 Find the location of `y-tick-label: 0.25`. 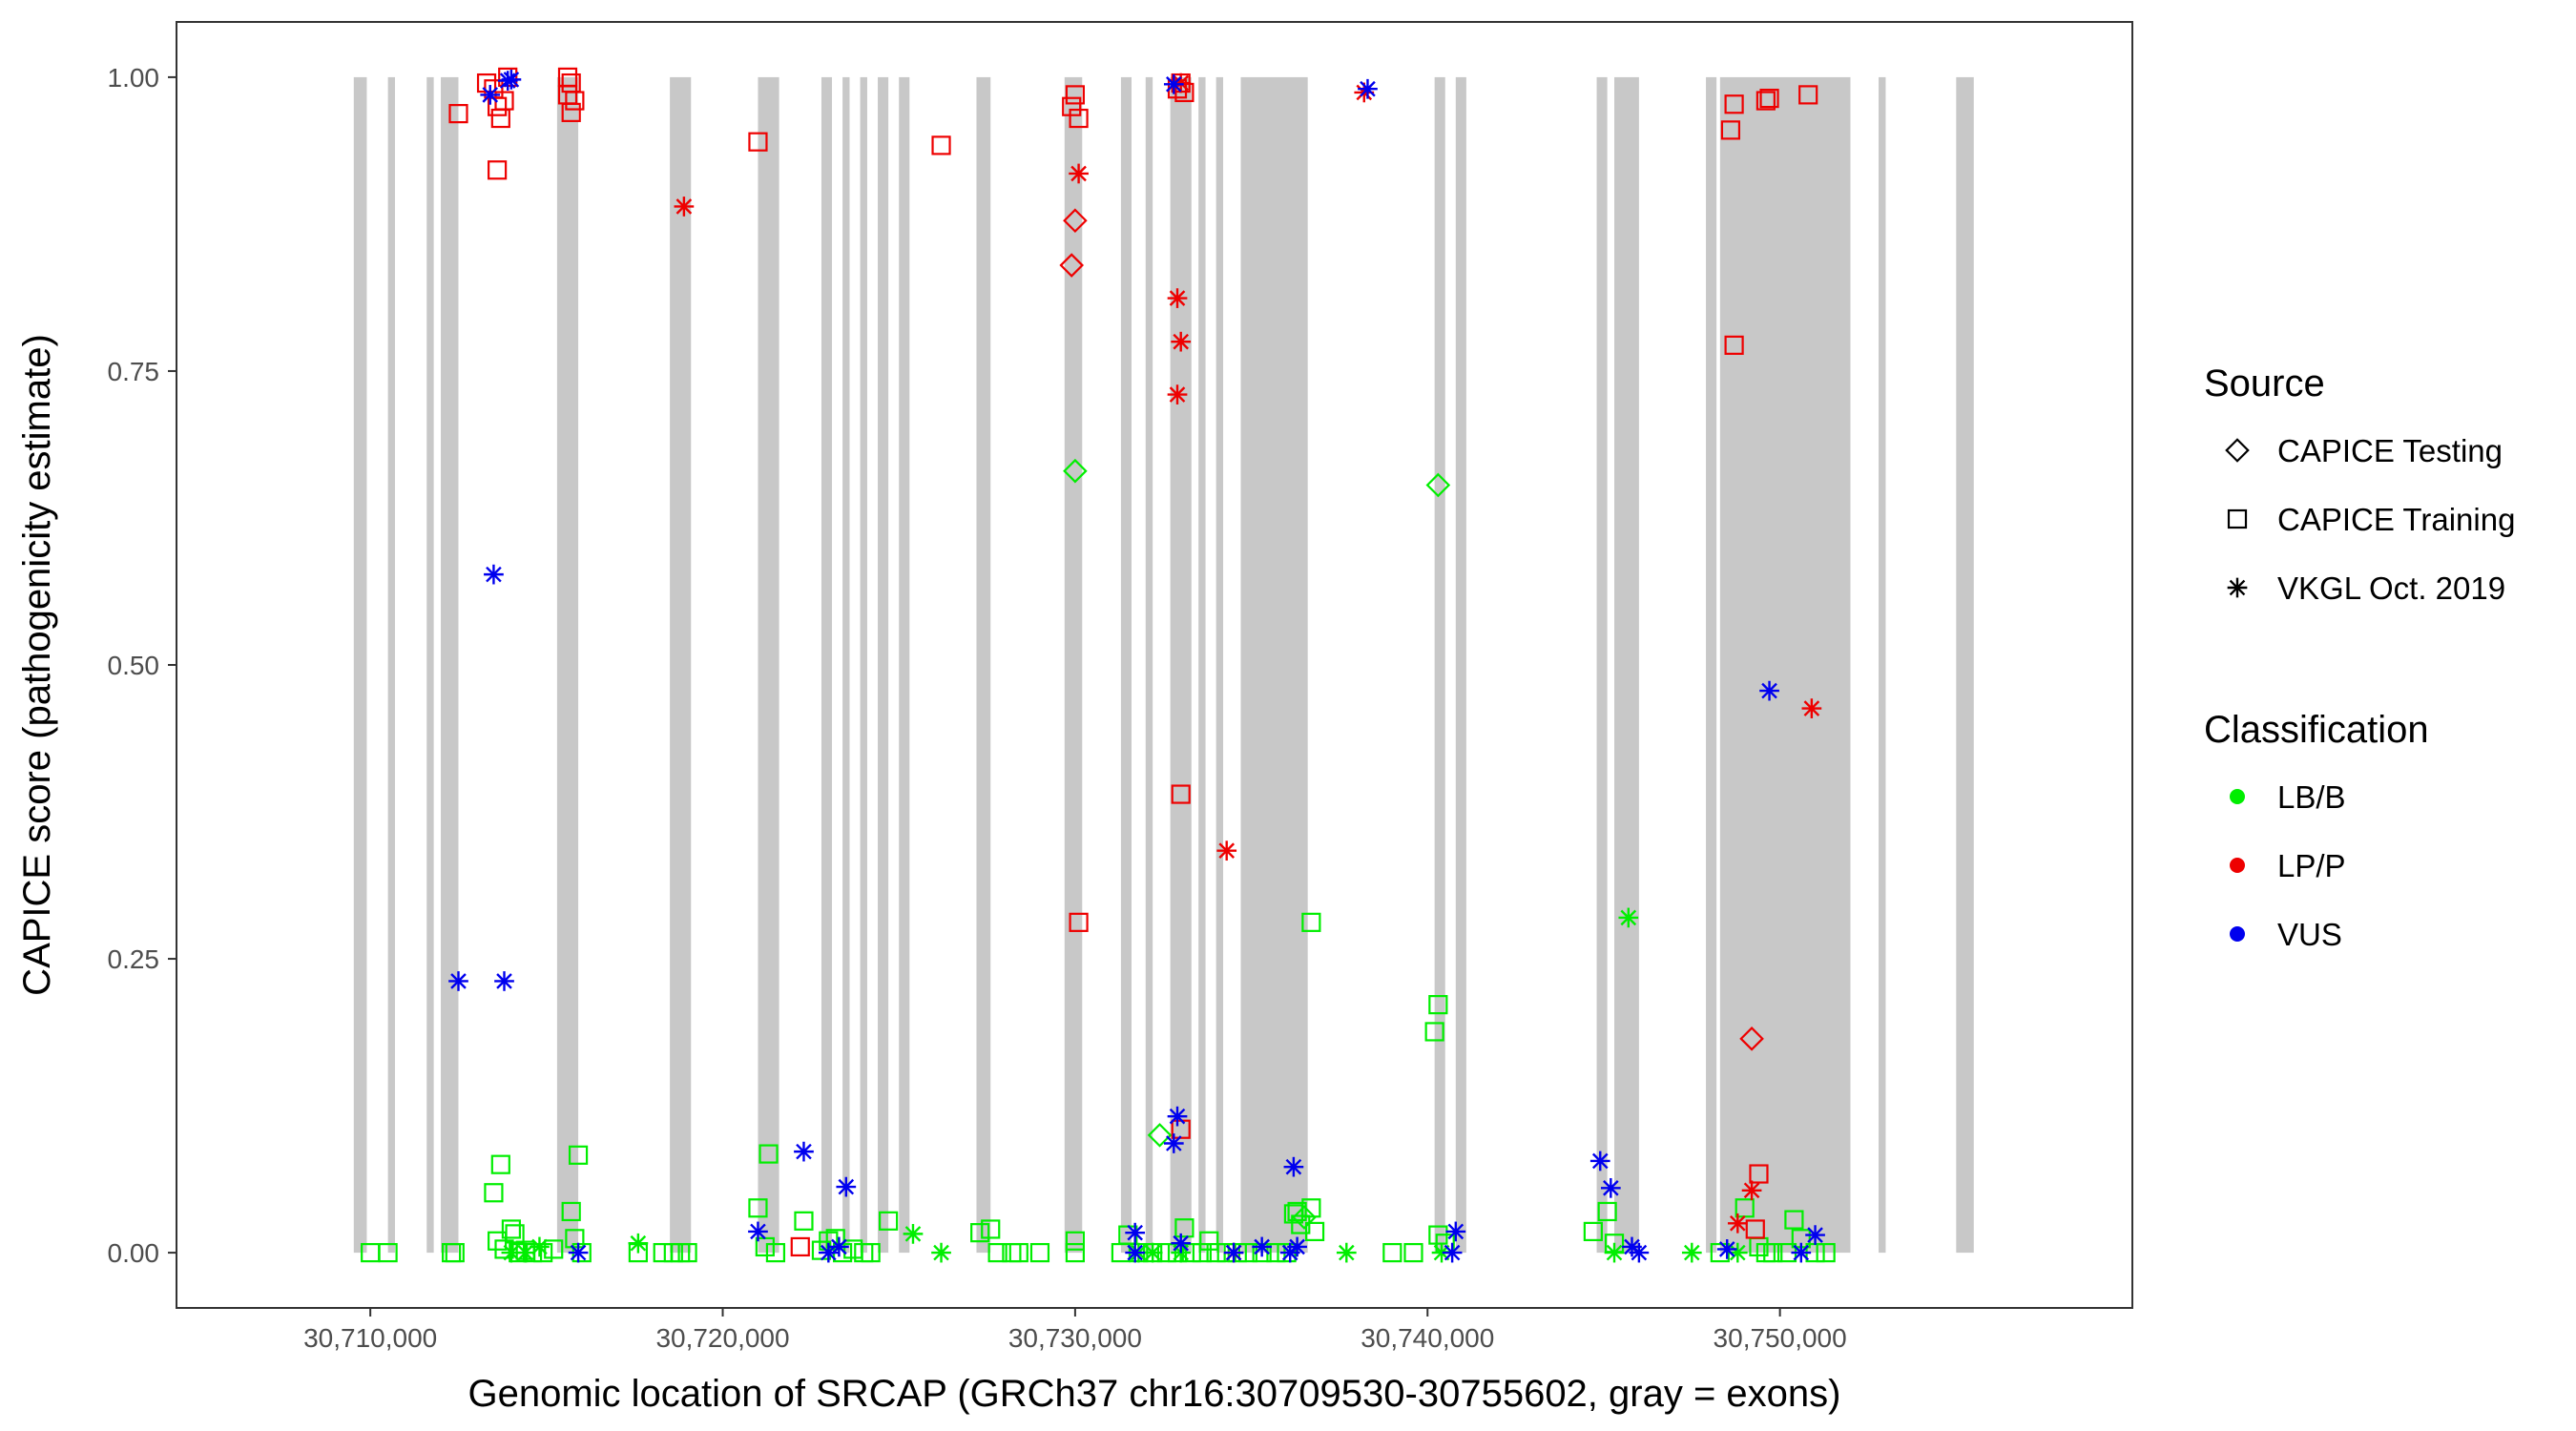

y-tick-label: 0.25 is located at coordinates (134, 959).